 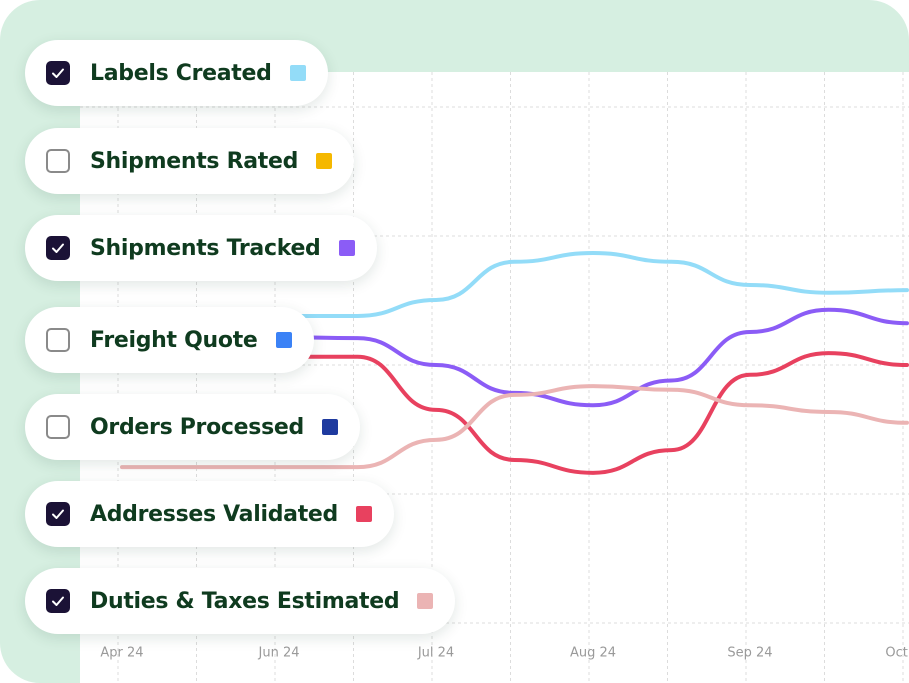 I want to click on legend-label: Duties & Taxes Estimated, so click(x=245, y=601).